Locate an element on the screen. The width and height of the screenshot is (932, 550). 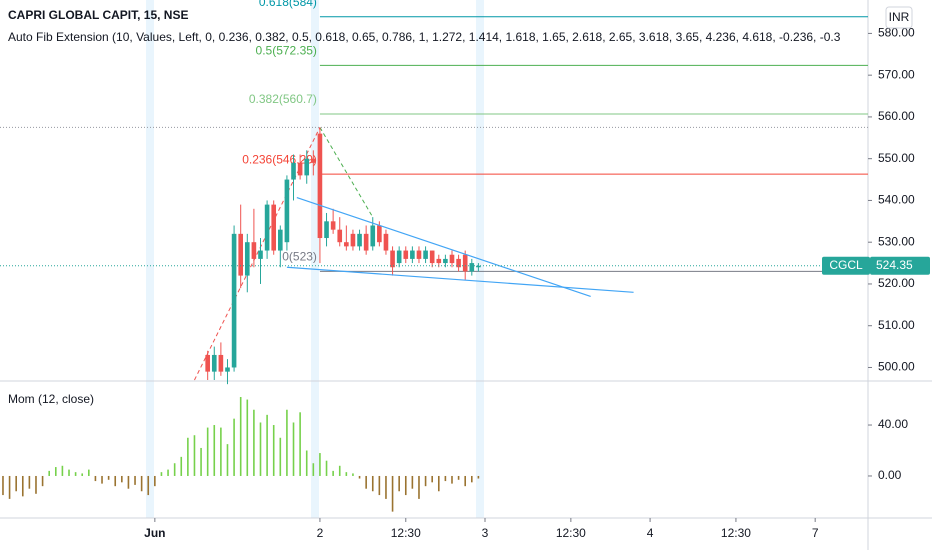
x-tick-label: 4 is located at coordinates (650, 533).